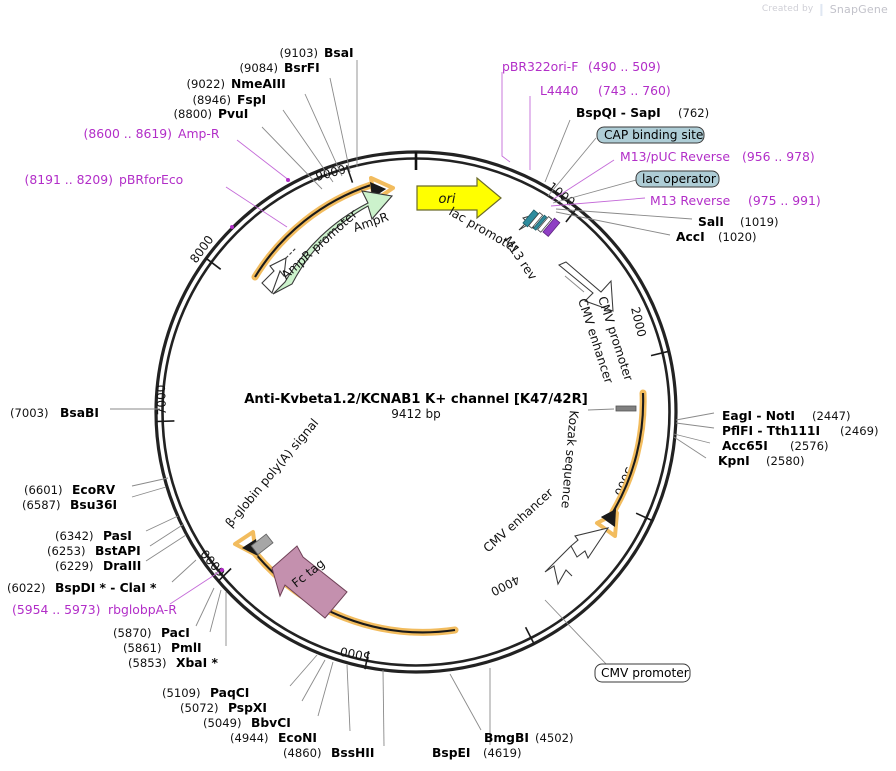 The width and height of the screenshot is (896, 771). What do you see at coordinates (132, 633) in the screenshot?
I see `enzyme-pos: (5870)` at bounding box center [132, 633].